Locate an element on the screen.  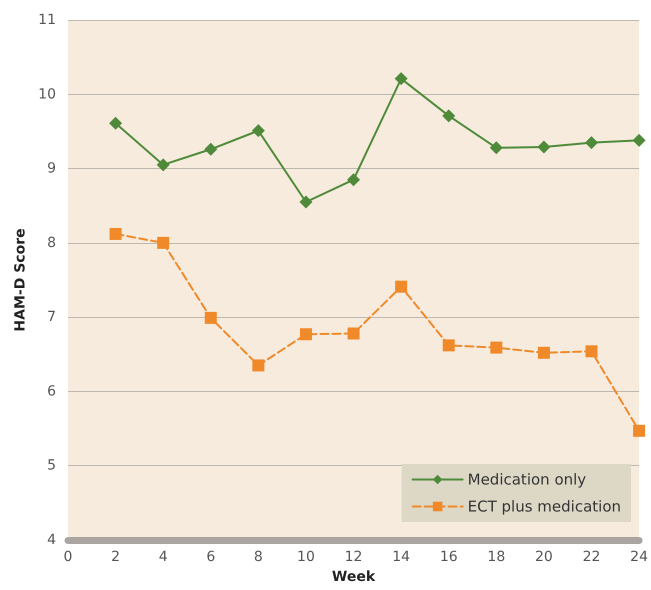
x-tick-label: 16 is located at coordinates (449, 557).